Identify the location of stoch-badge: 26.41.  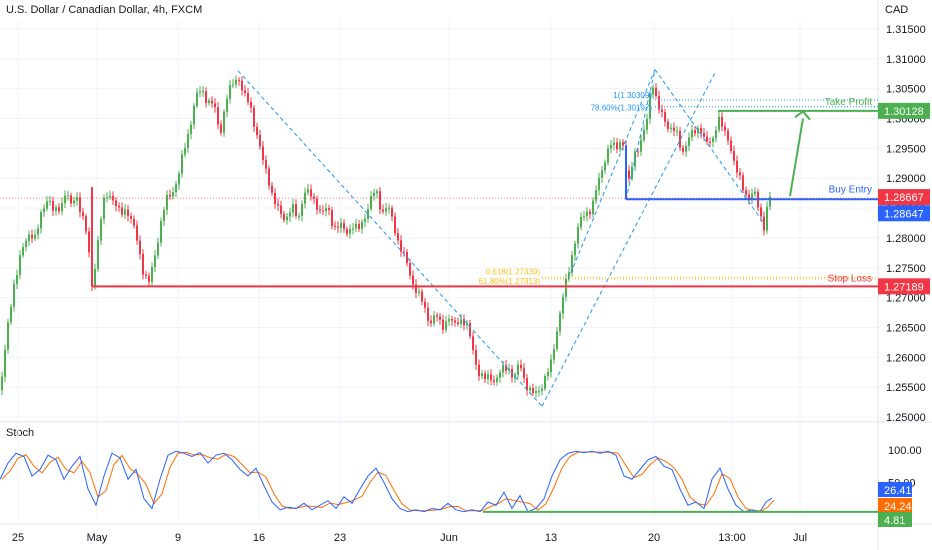
(898, 491).